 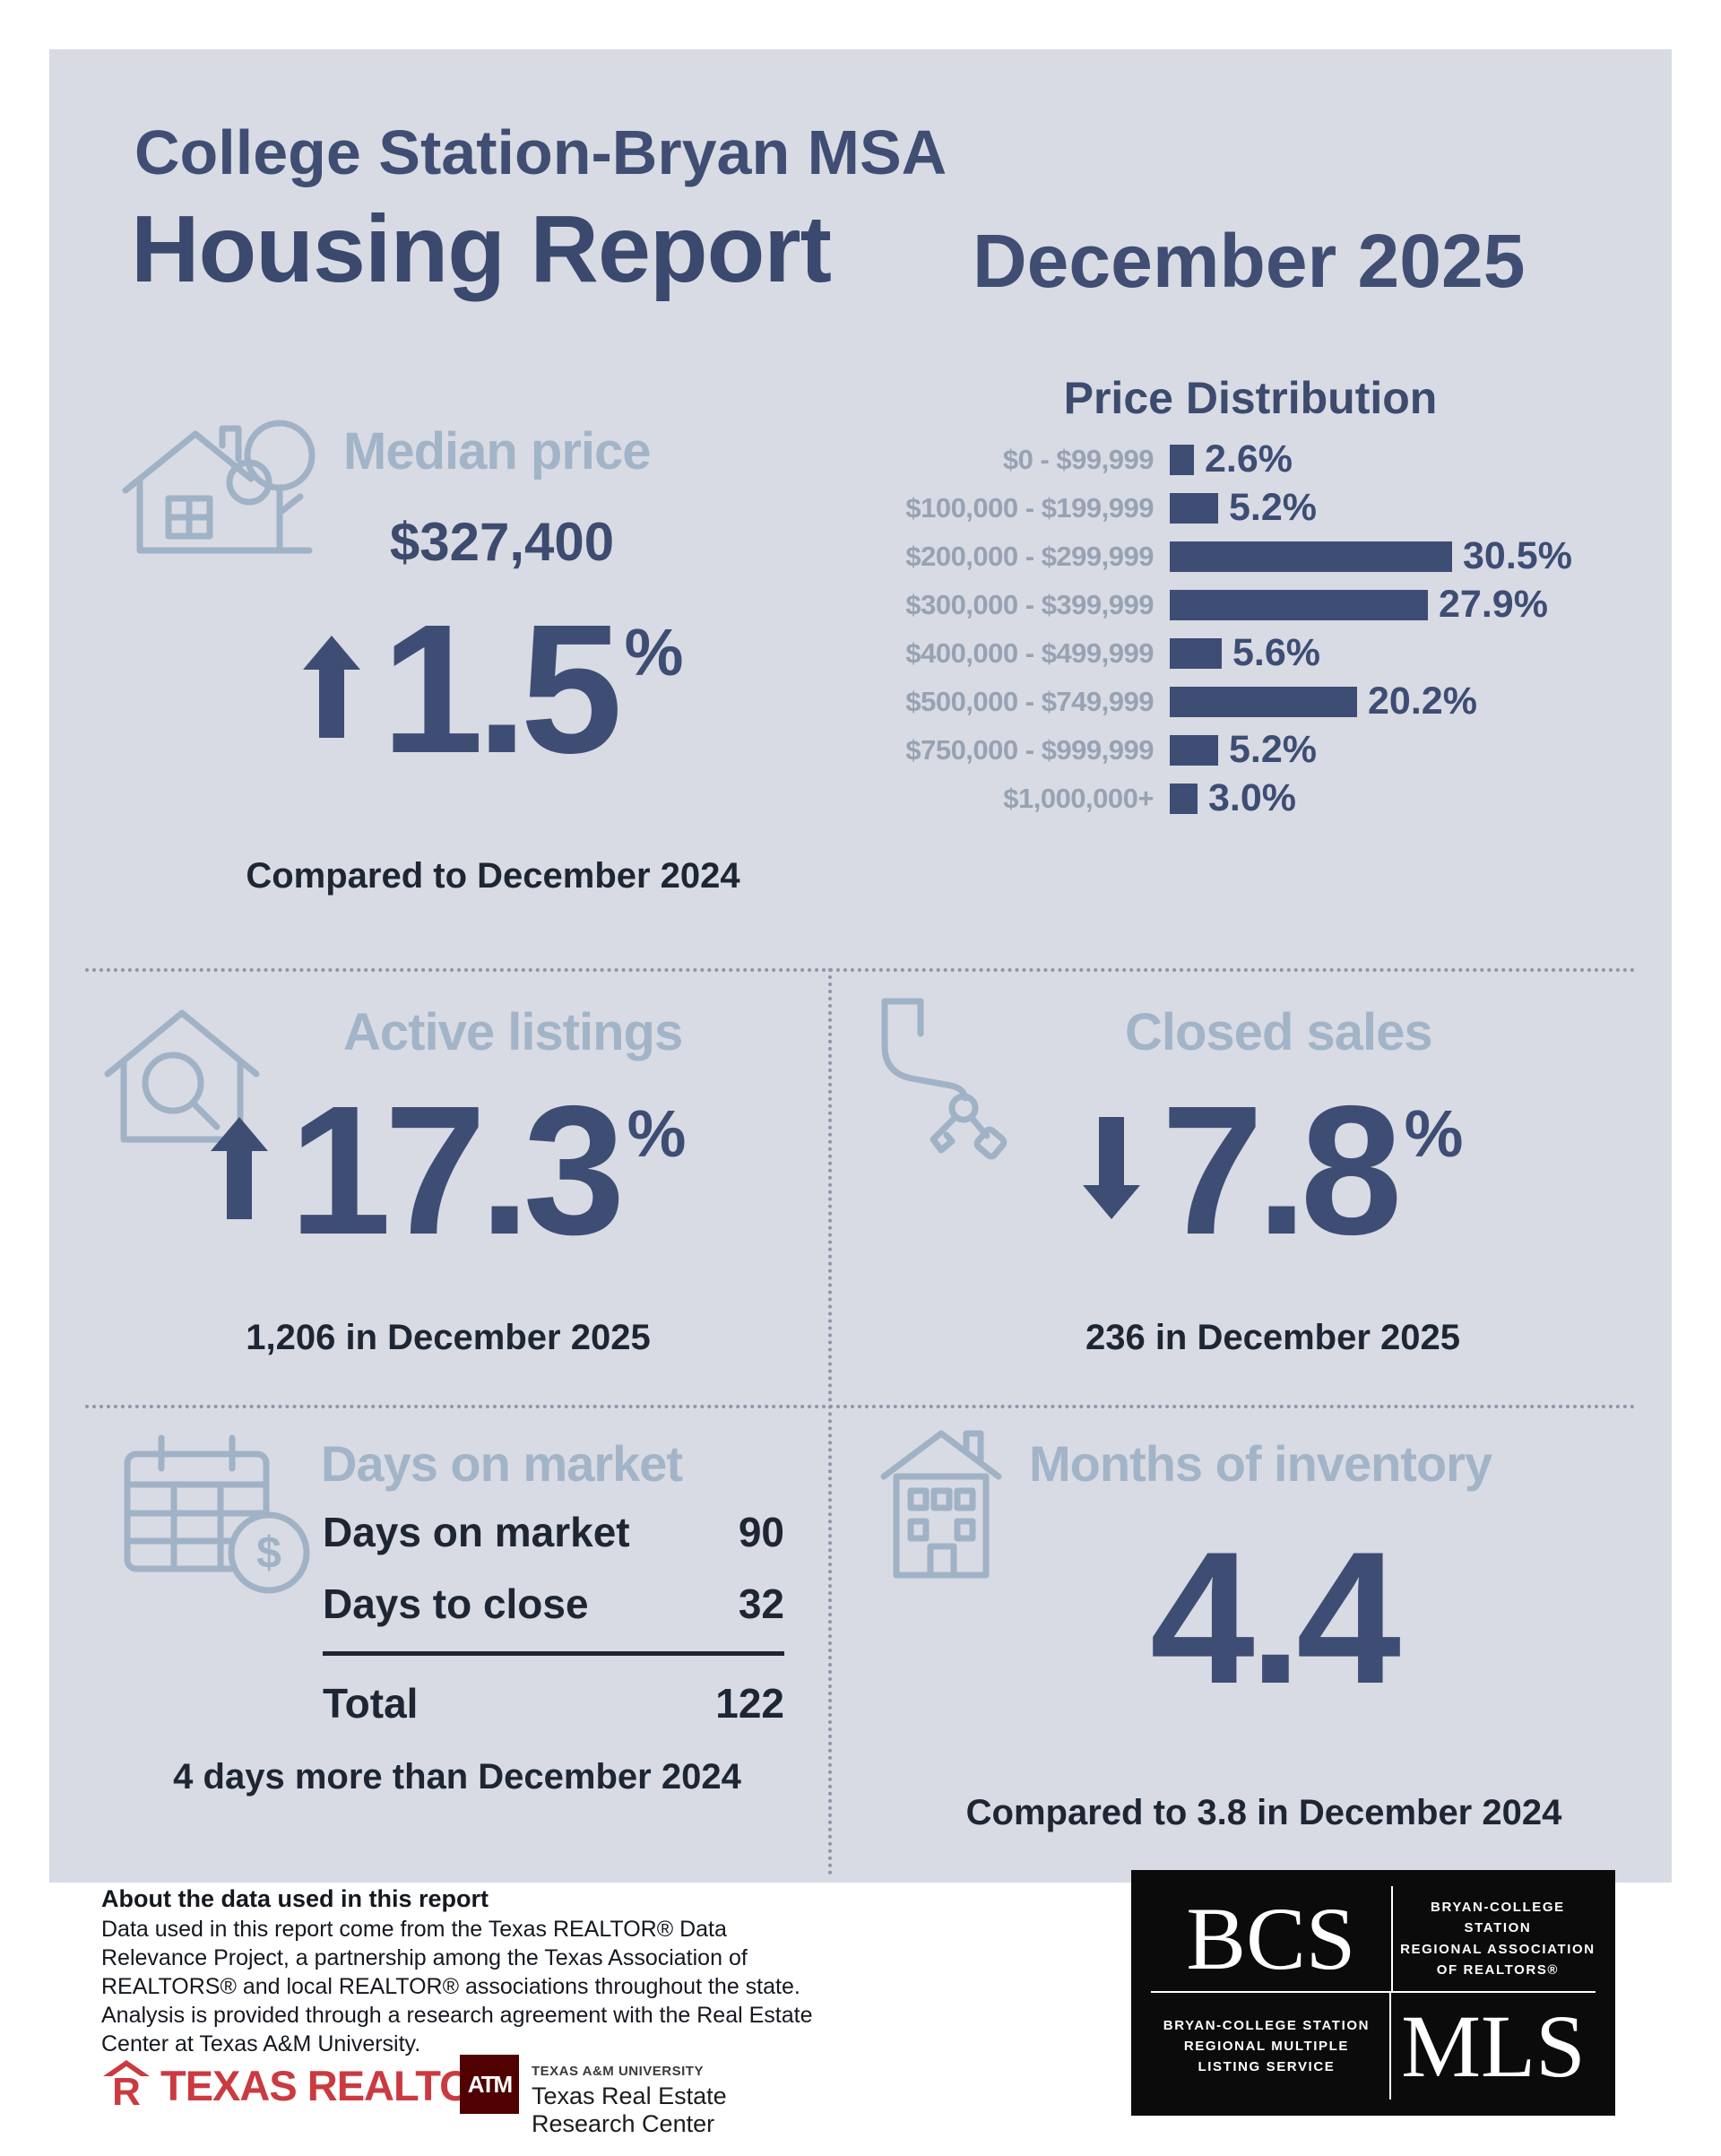 I want to click on tamu-center-line: Texas Real Estate Research Center, so click(x=629, y=2109).